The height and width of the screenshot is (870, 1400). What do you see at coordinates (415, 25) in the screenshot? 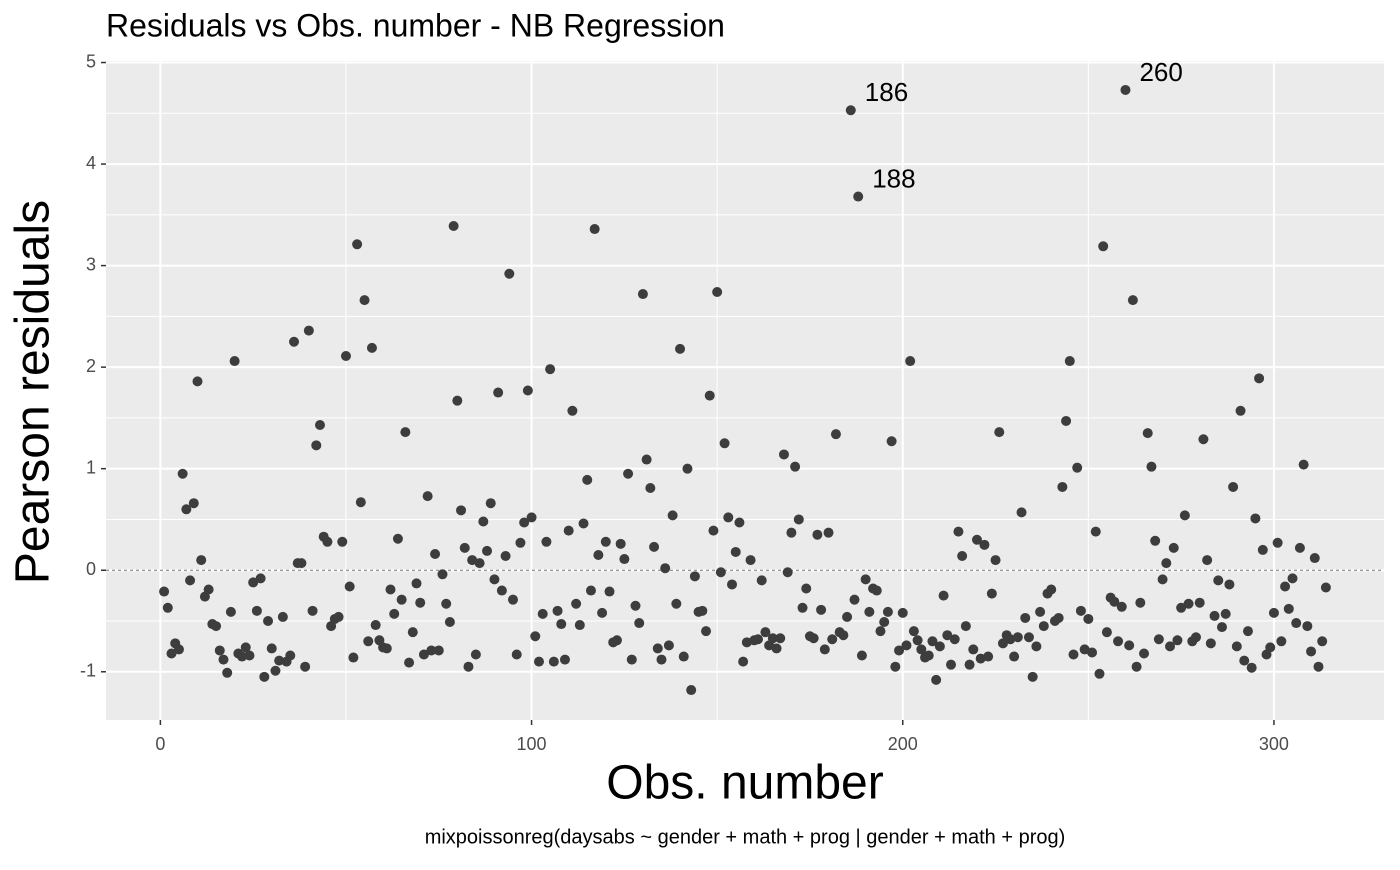
I see `chart-title: Residuals vs Obs. number - NB Regression` at bounding box center [415, 25].